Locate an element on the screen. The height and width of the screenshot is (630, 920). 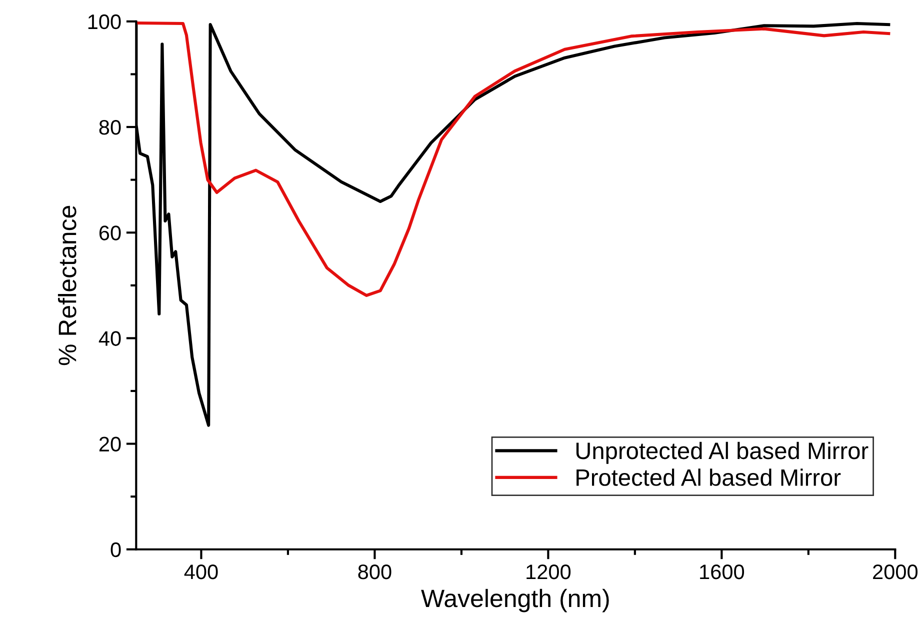
x-tick-label: 400 is located at coordinates (201, 572).